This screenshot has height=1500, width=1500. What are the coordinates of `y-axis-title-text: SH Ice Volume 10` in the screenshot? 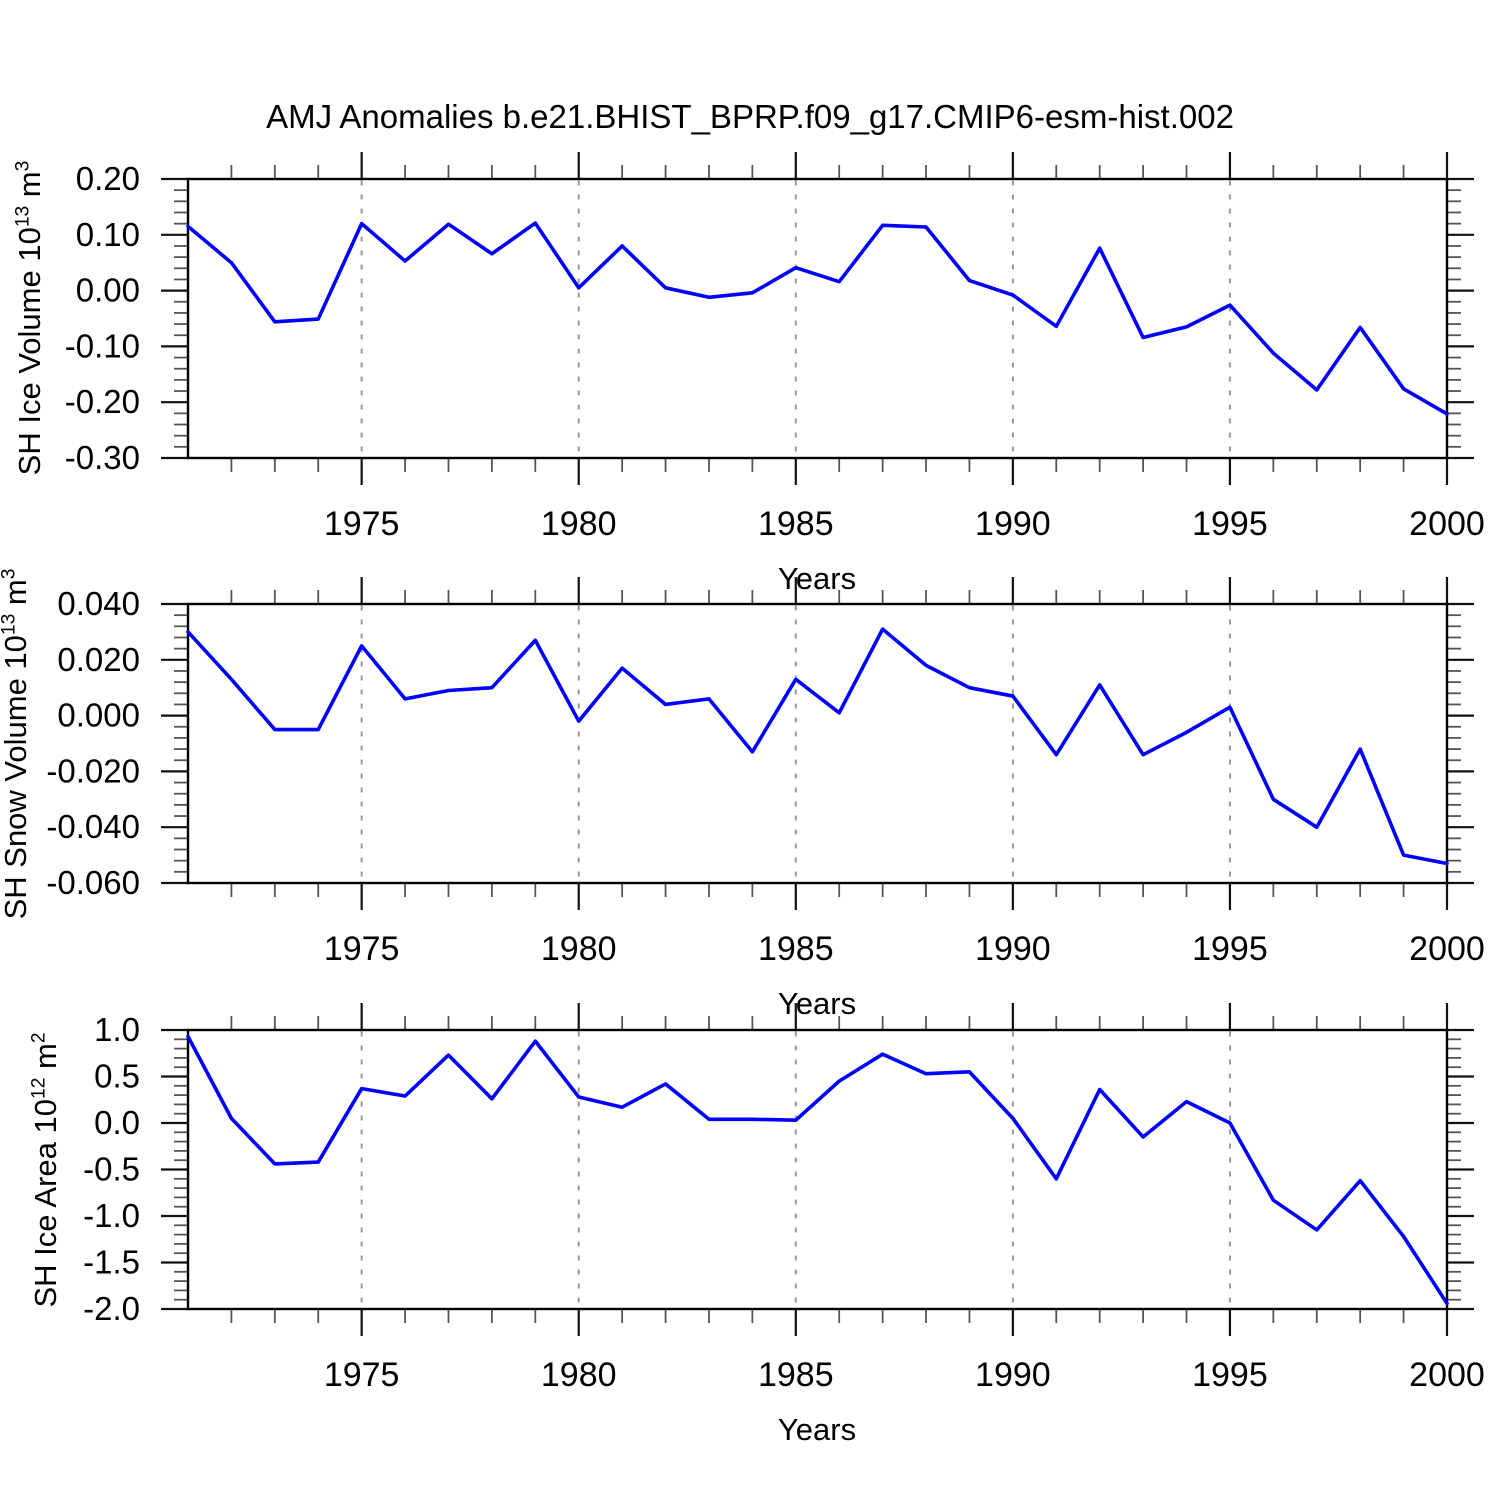 It's located at (29, 351).